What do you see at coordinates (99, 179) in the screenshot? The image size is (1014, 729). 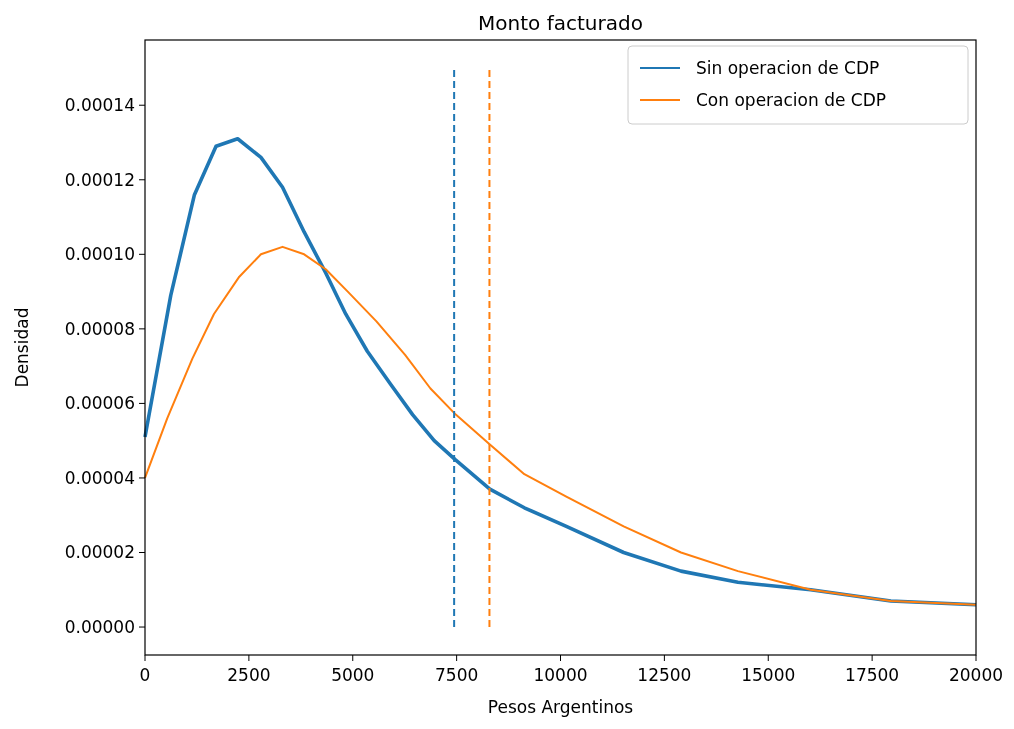 I see `y-tick-label: 0.00012` at bounding box center [99, 179].